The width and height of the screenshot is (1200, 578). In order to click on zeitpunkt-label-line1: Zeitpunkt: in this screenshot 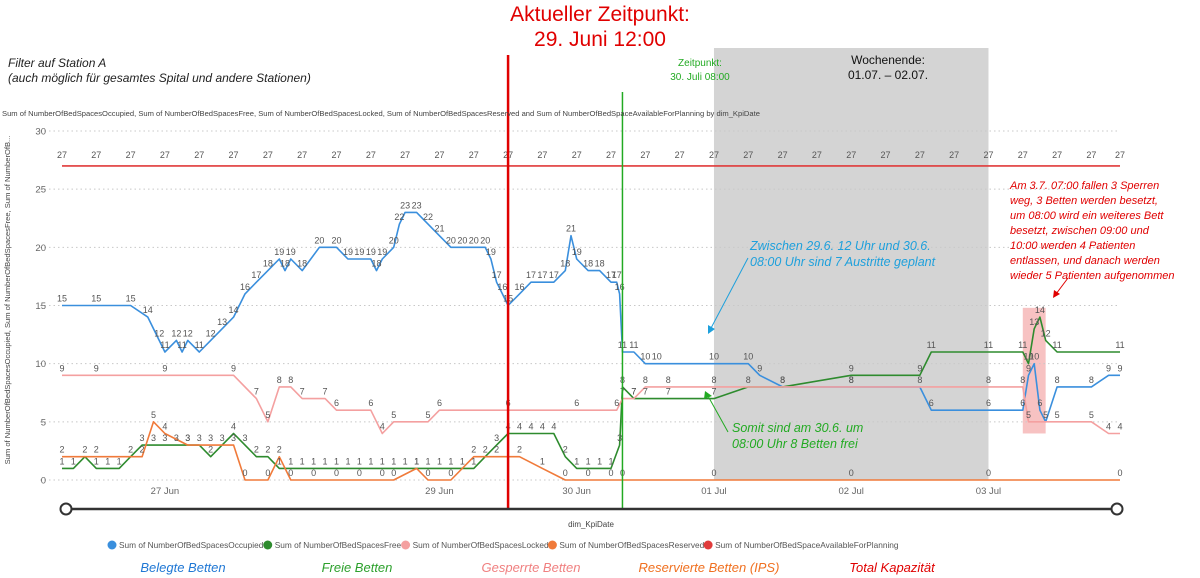, I will do `click(700, 63)`.